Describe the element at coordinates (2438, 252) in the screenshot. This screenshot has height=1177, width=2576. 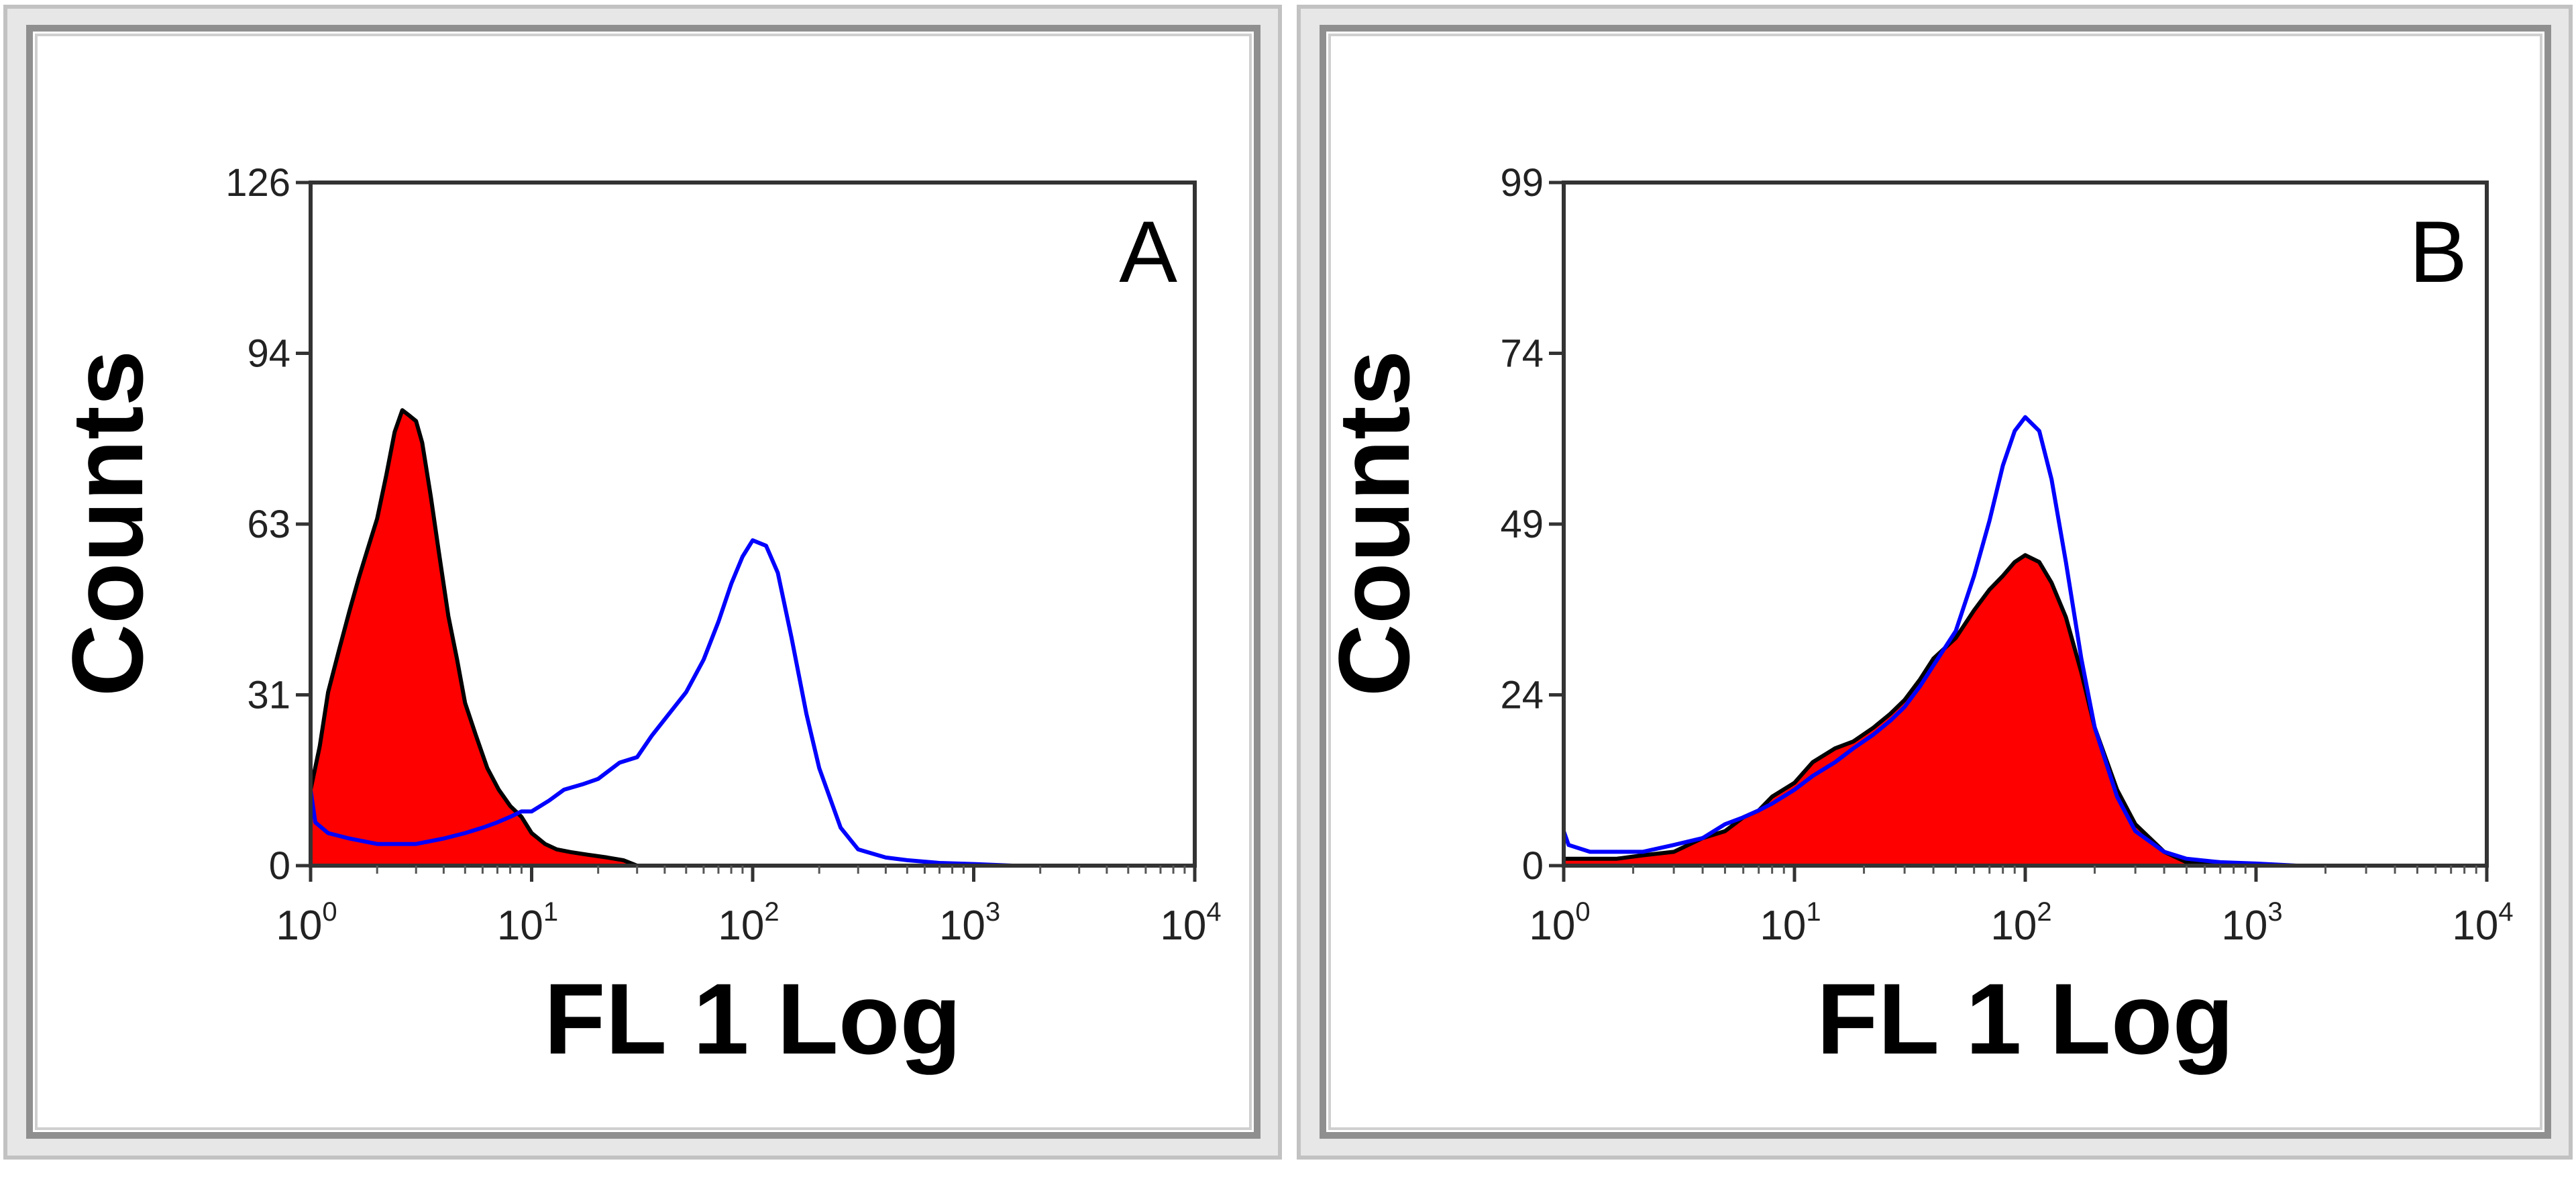
I see `chart-b-panel-label: B` at that location.